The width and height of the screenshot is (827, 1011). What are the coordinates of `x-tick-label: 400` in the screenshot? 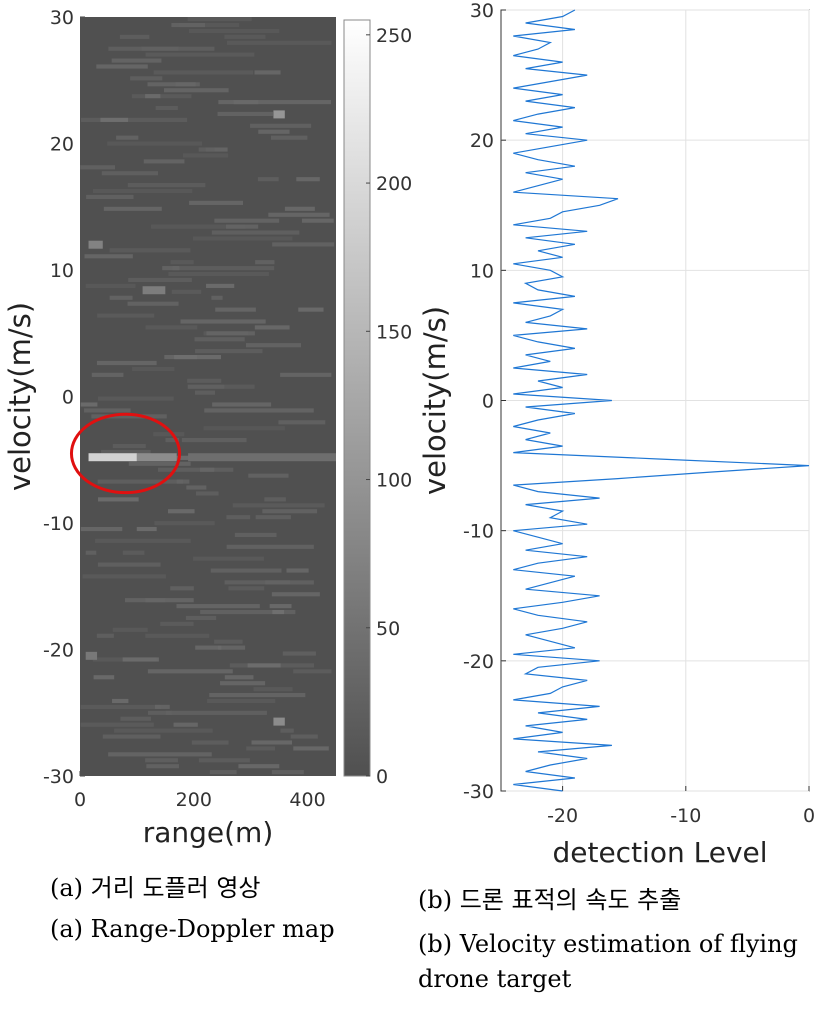 It's located at (307, 800).